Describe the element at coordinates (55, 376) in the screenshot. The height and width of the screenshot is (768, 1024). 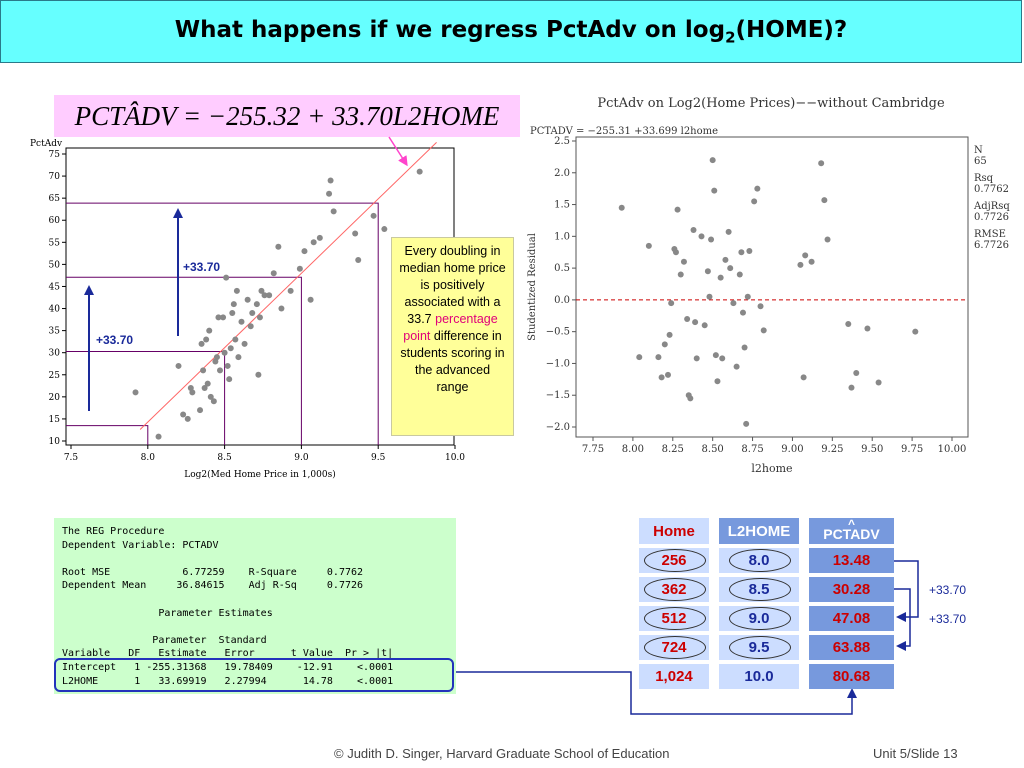
I see `left-ytick-label: 25` at that location.